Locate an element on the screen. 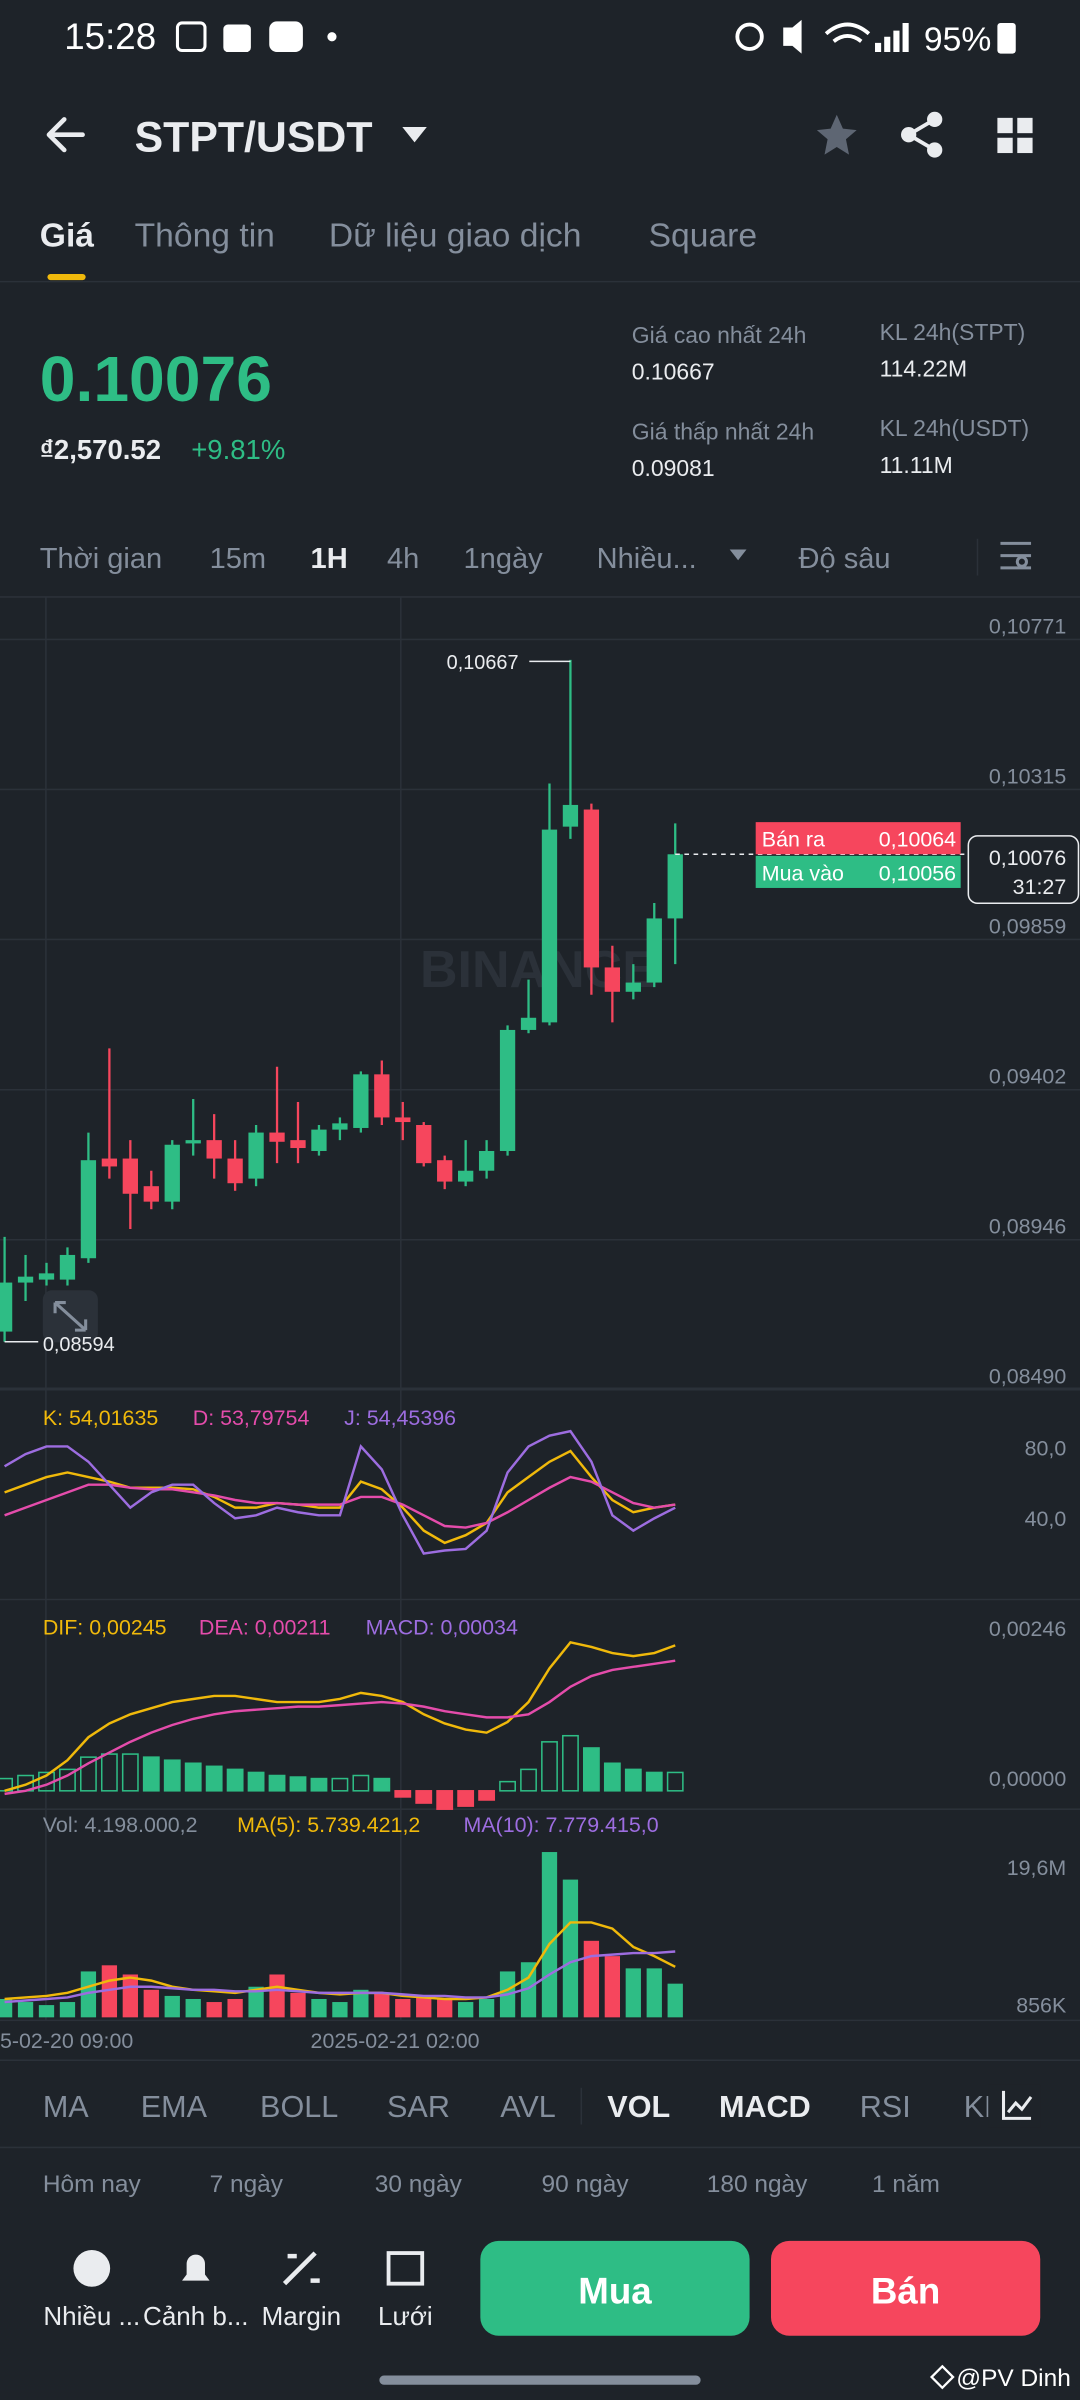 Image resolution: width=1080 pixels, height=2400 pixels. range-option: 30 ngày is located at coordinates (419, 2184).